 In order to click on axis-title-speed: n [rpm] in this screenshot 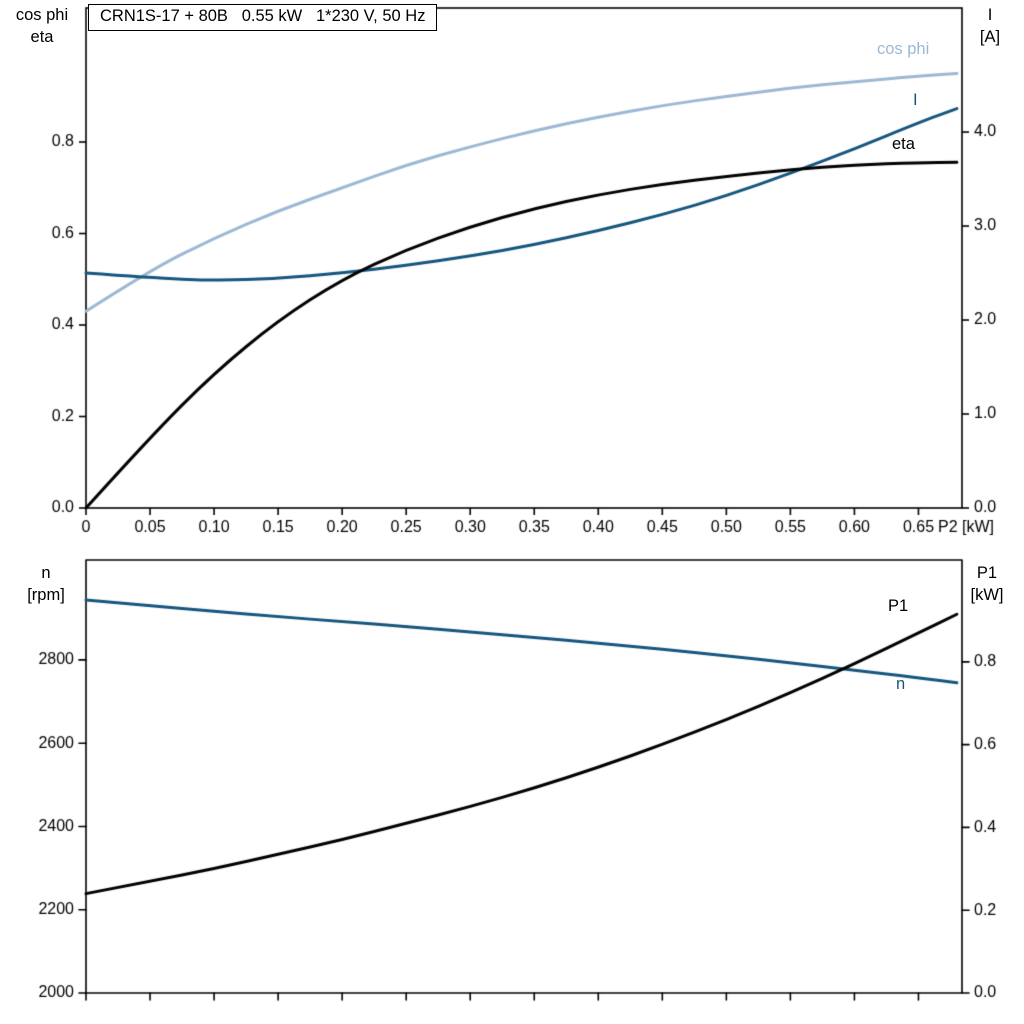, I will do `click(46, 584)`.